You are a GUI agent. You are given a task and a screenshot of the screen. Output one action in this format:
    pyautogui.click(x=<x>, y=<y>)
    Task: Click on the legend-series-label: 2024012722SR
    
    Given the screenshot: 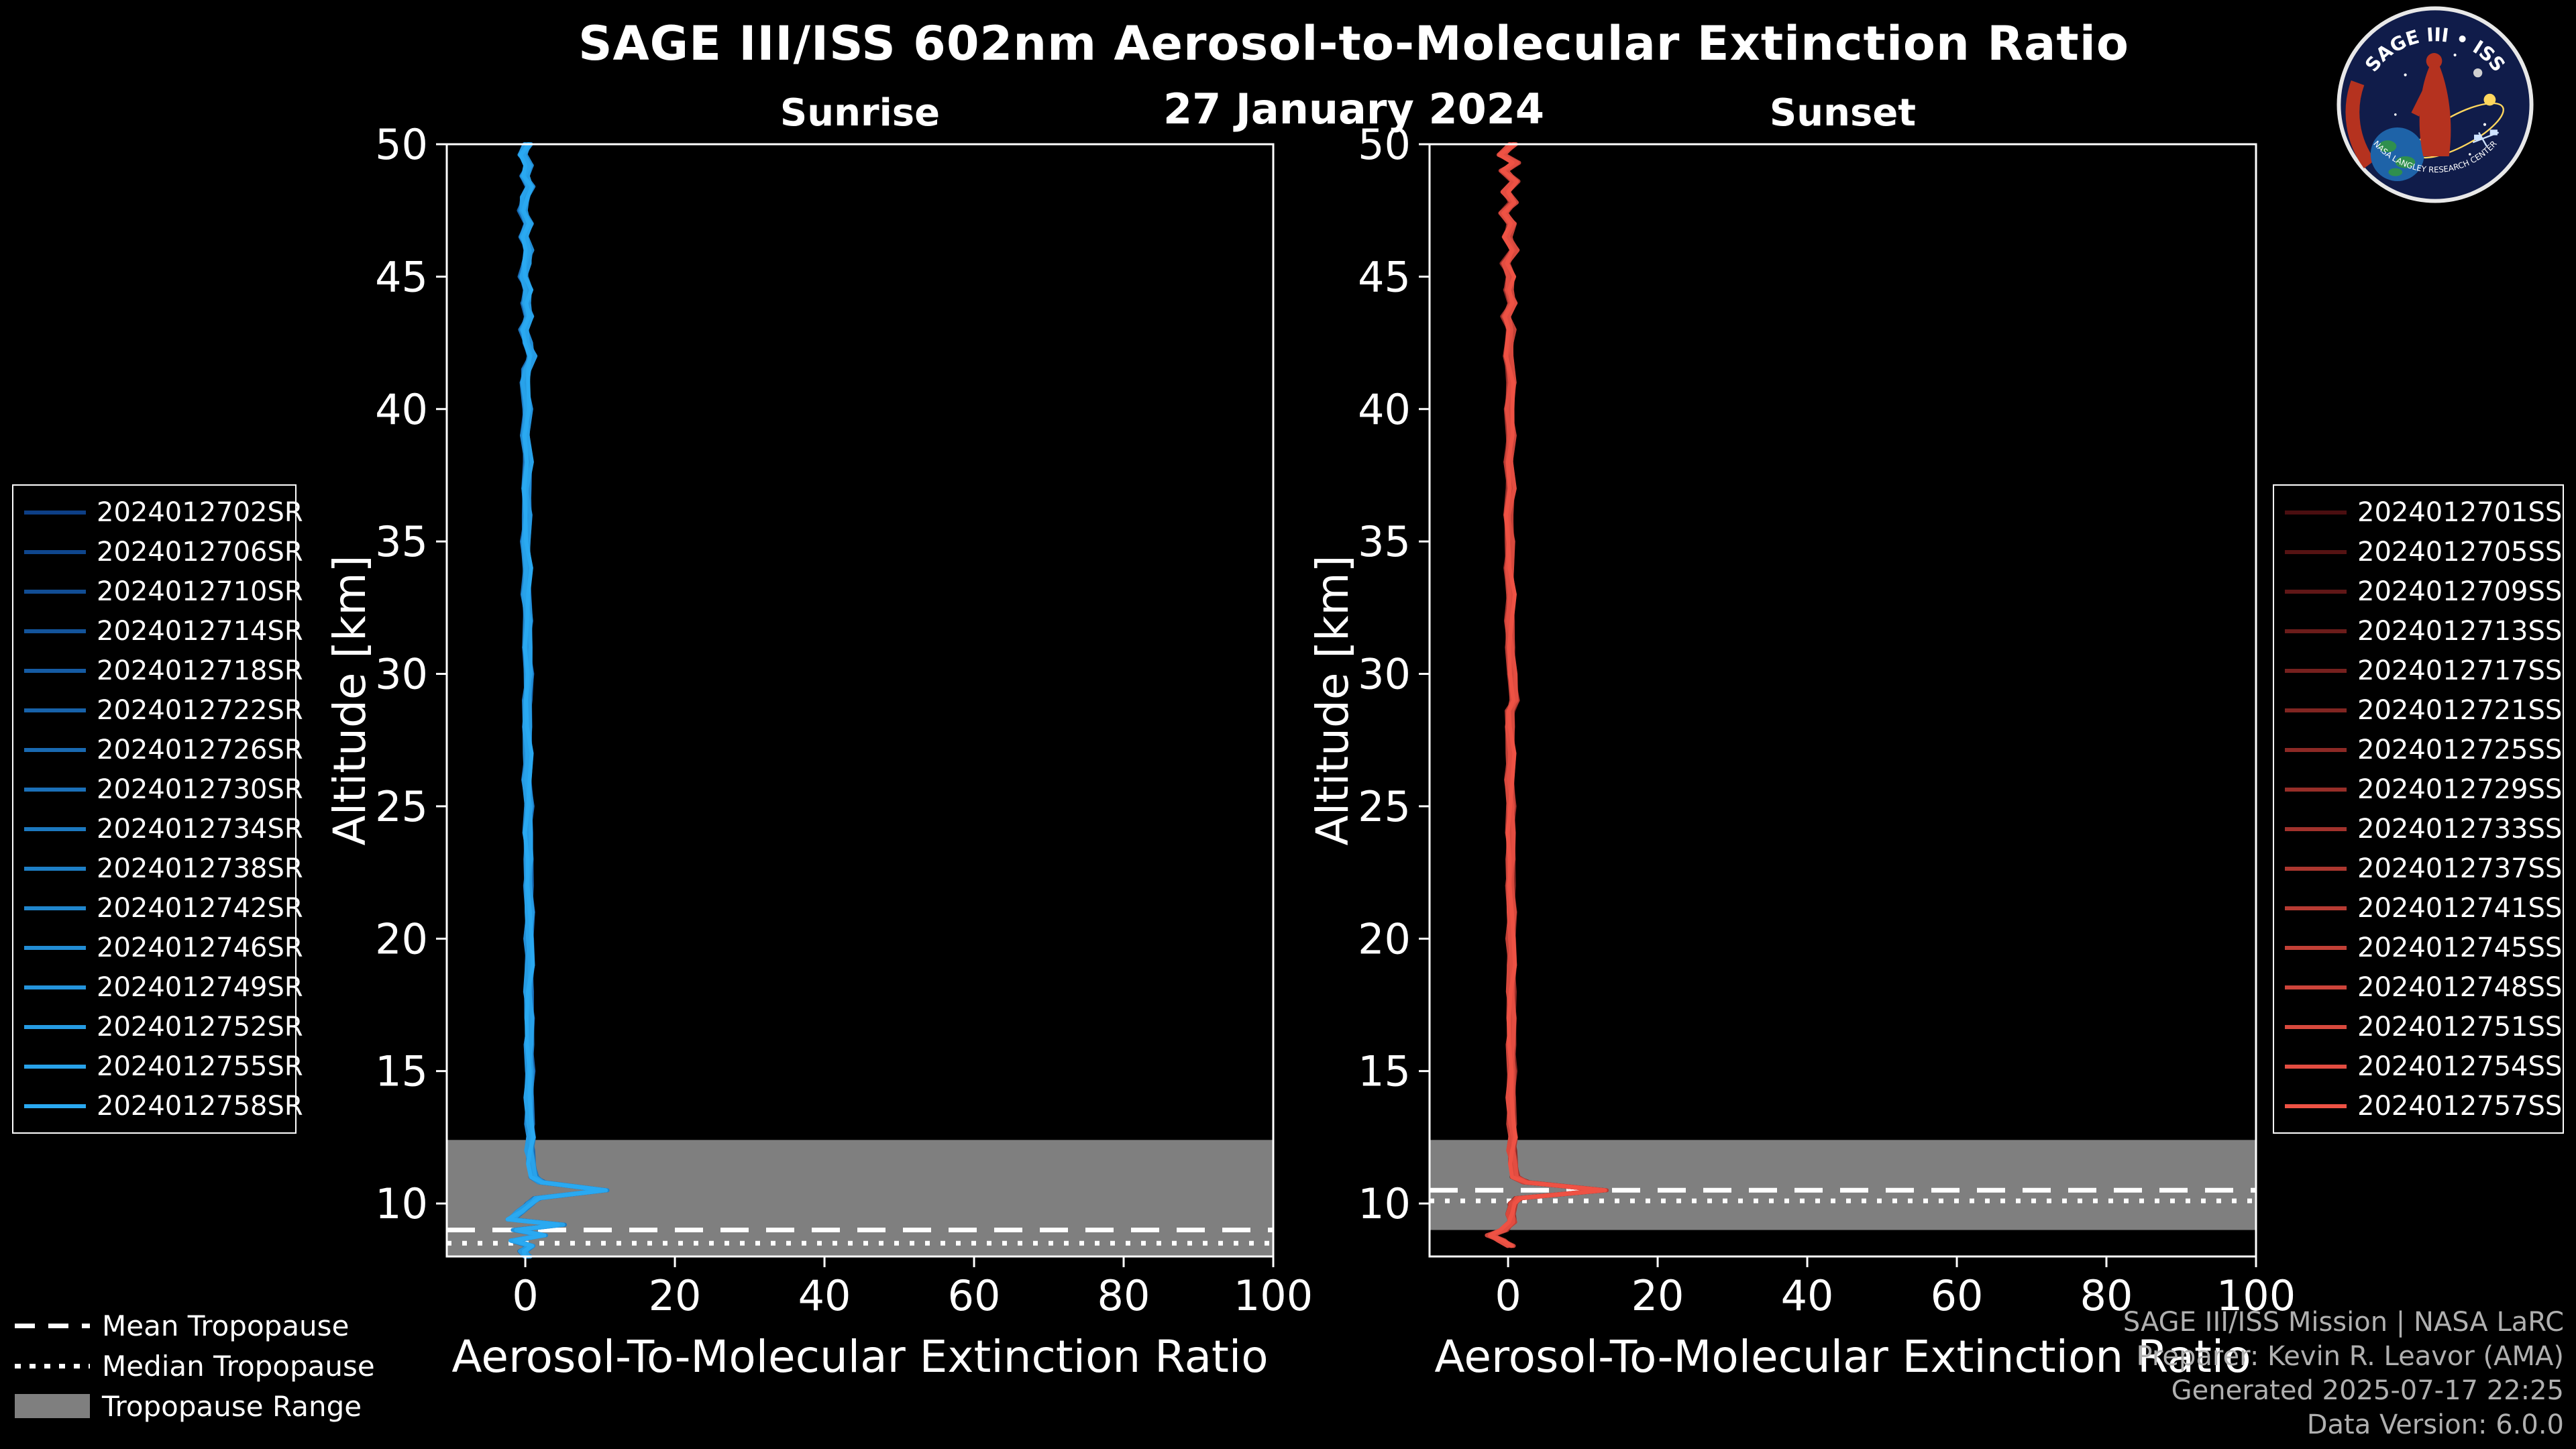 What is the action you would take?
    pyautogui.click(x=200, y=710)
    